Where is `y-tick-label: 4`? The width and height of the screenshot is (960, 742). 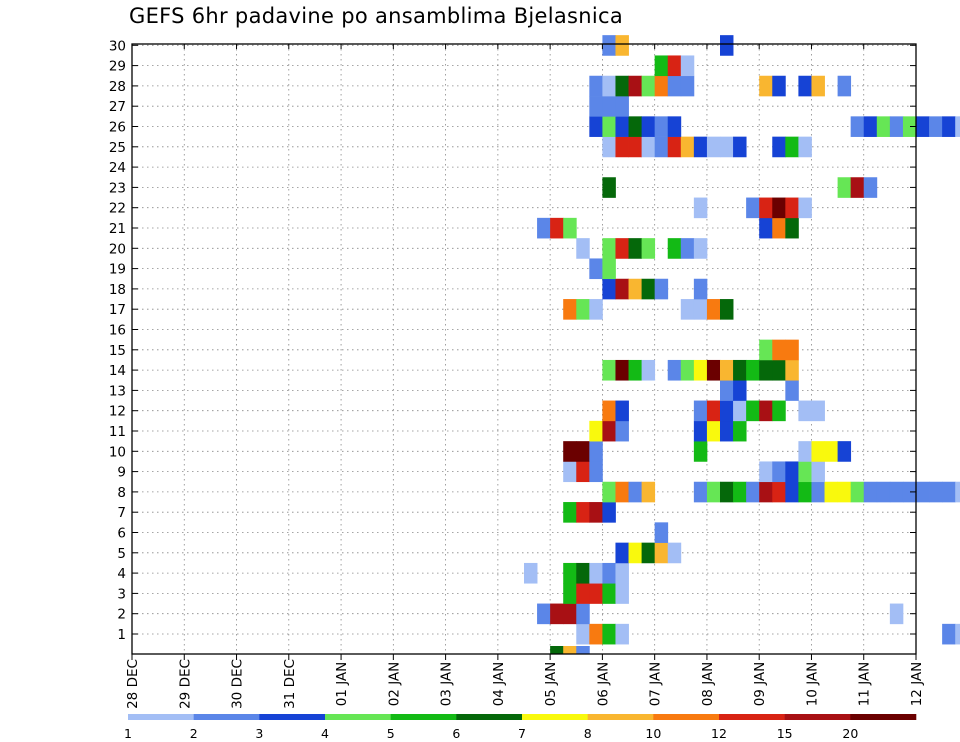 y-tick-label: 4 is located at coordinates (121, 574).